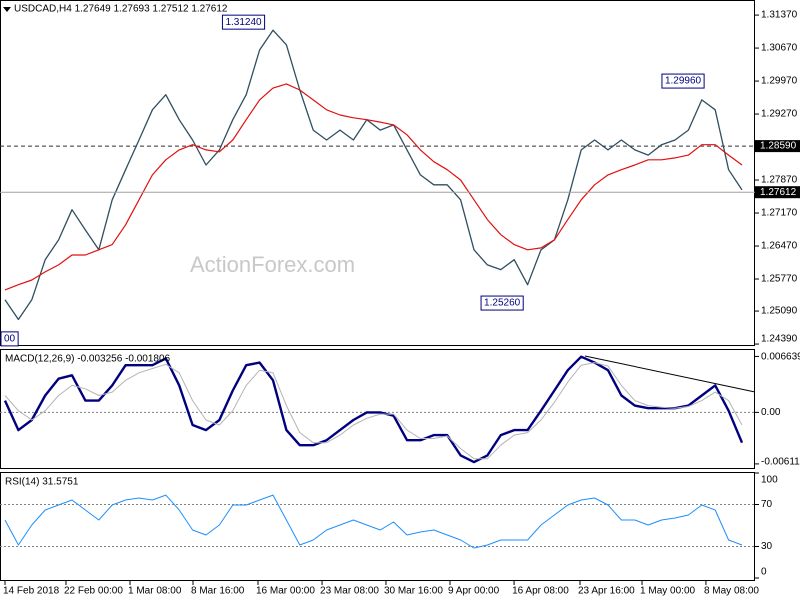 The image size is (800, 600). Describe the element at coordinates (771, 412) in the screenshot. I see `y-tick-label: 0.00` at that location.